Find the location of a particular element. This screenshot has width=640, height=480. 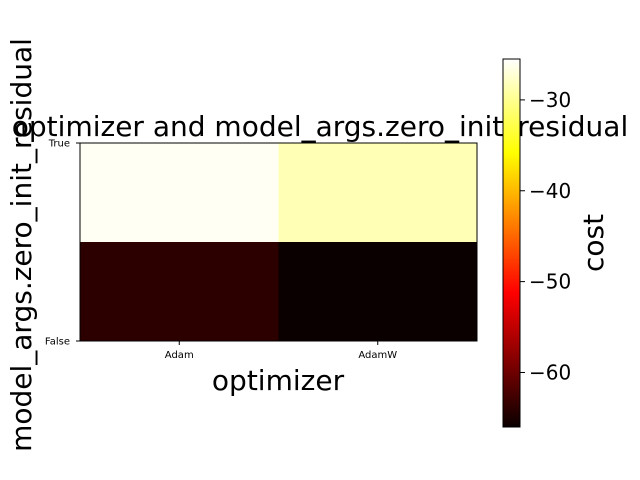

x-tick-label: AdamW is located at coordinates (377, 355).